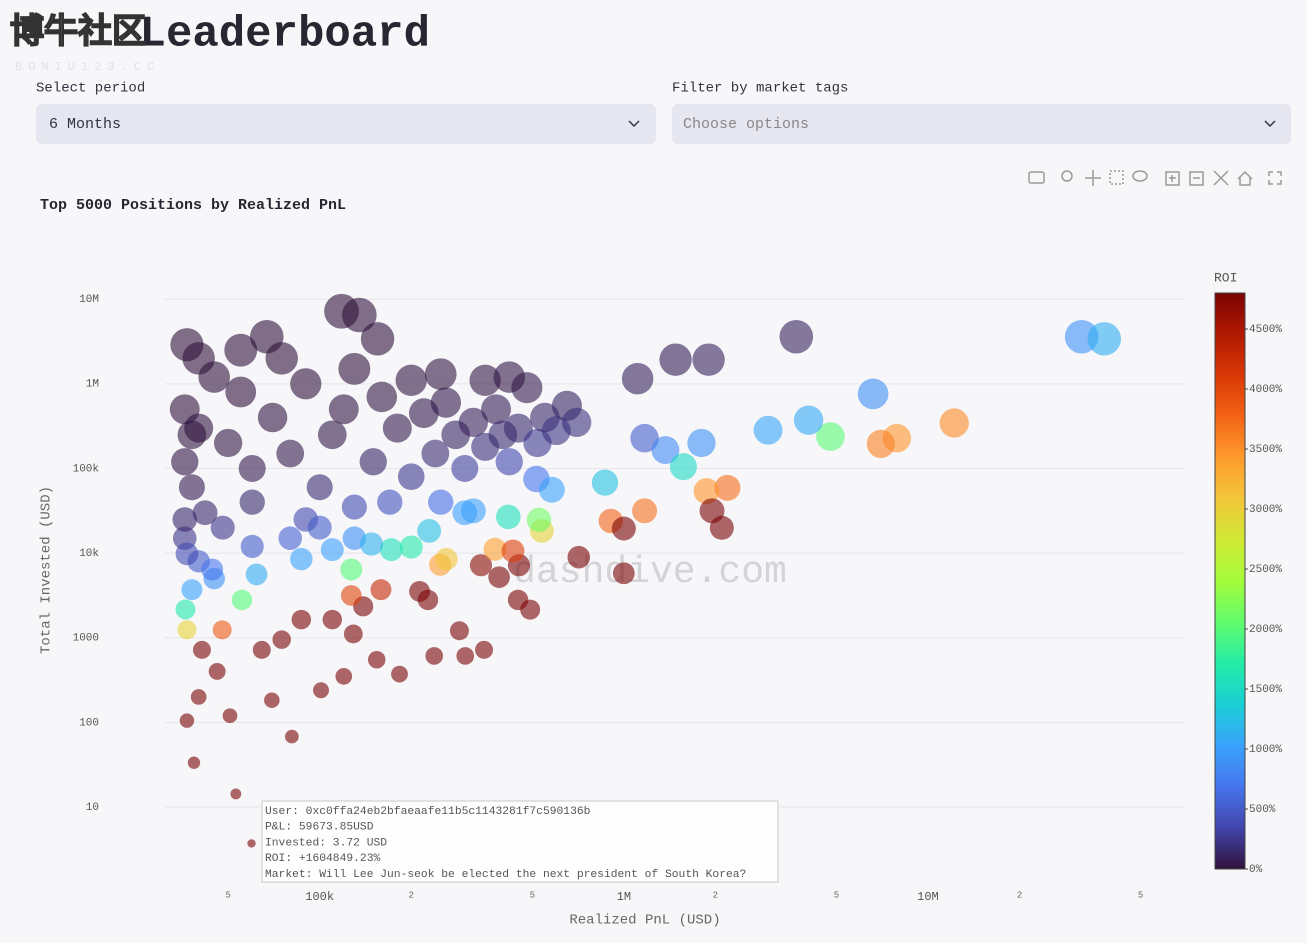 This screenshot has height=943, width=1307. Describe the element at coordinates (319, 897) in the screenshot. I see `x-tick-label: 100k` at that location.